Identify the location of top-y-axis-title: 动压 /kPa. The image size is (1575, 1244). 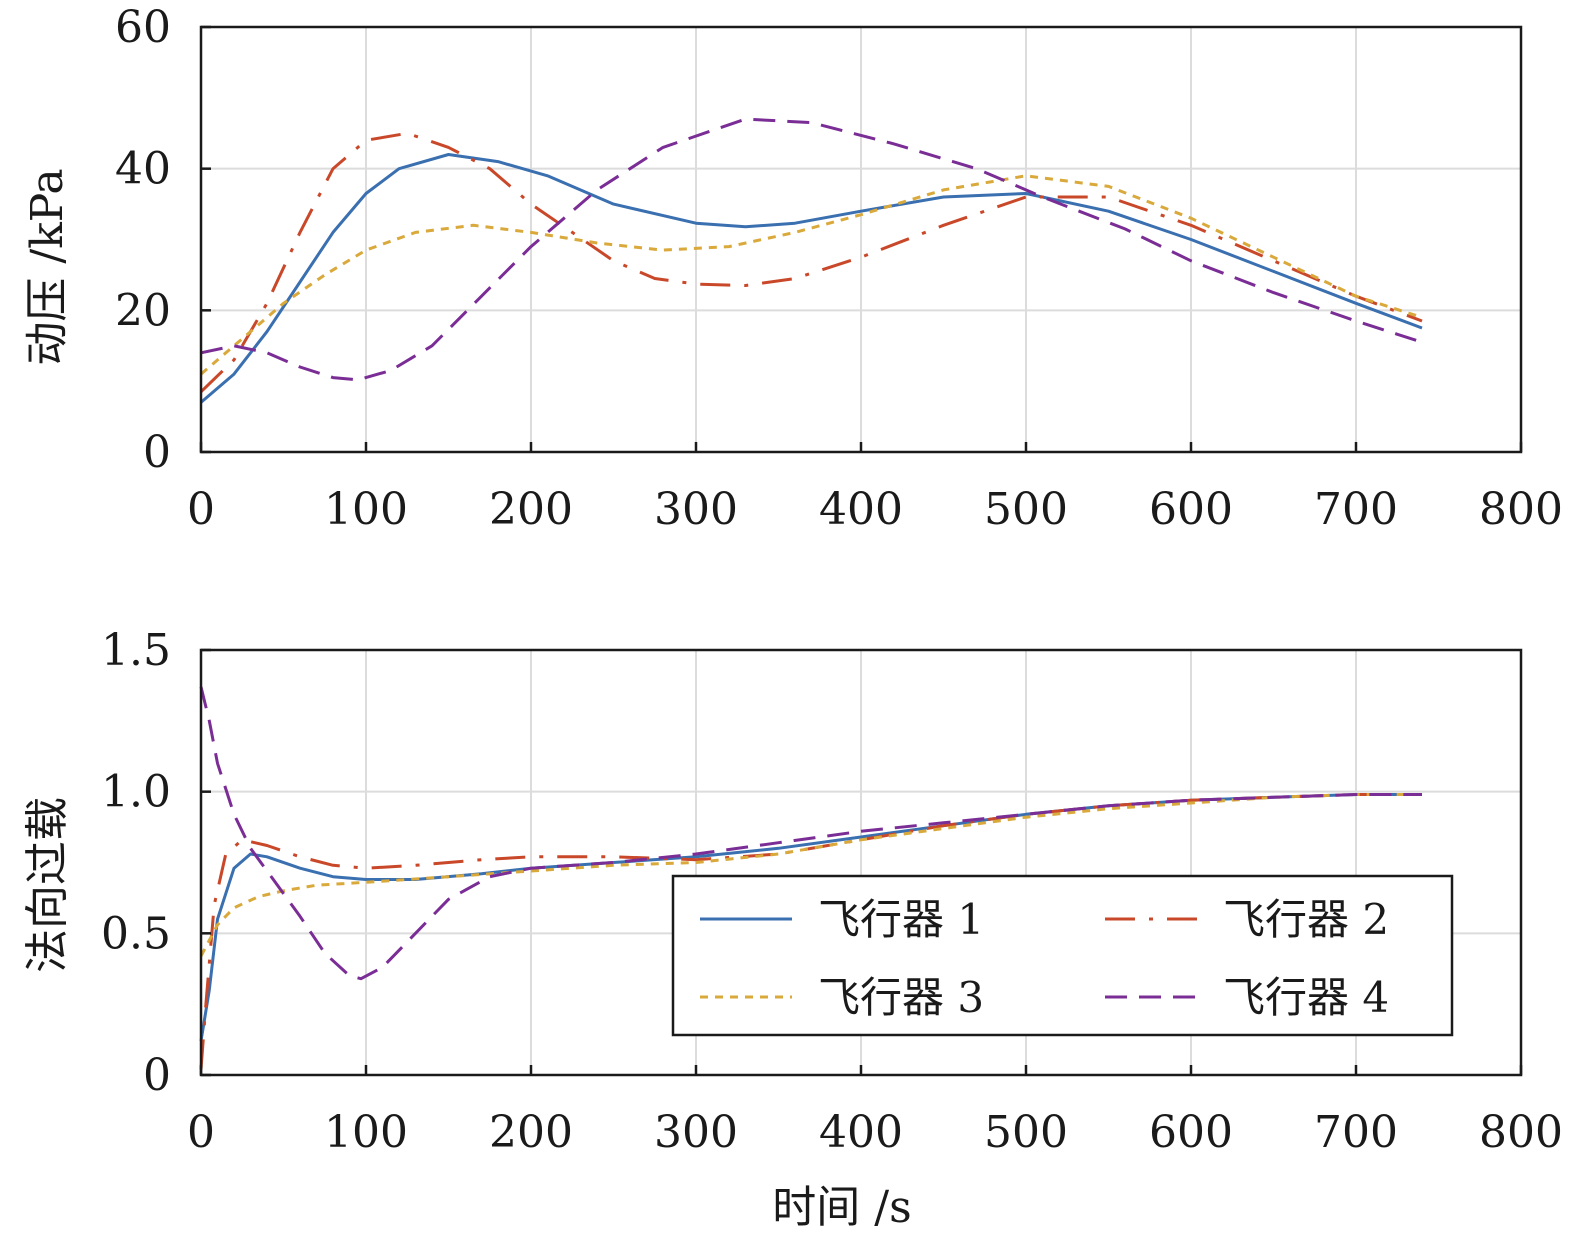
(47, 266).